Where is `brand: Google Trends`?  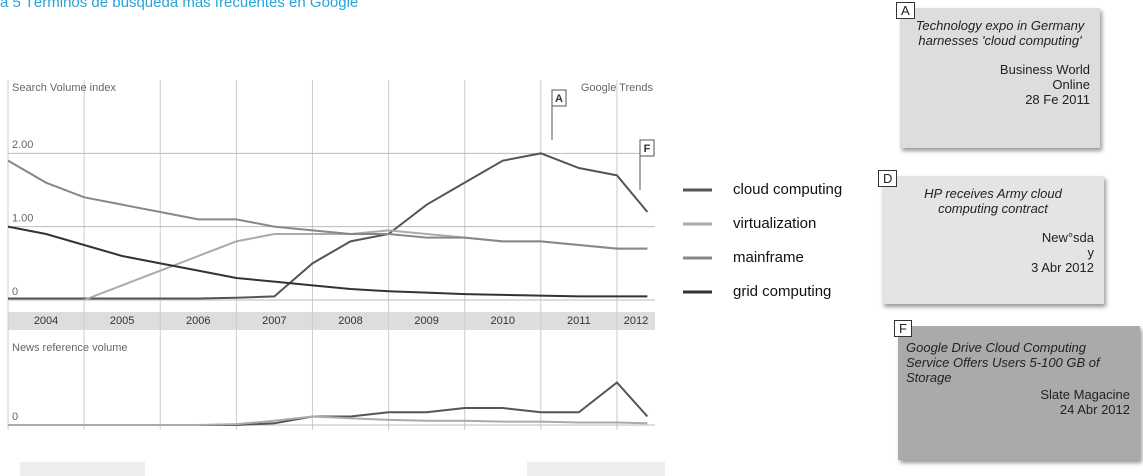 brand: Google Trends is located at coordinates (617, 88).